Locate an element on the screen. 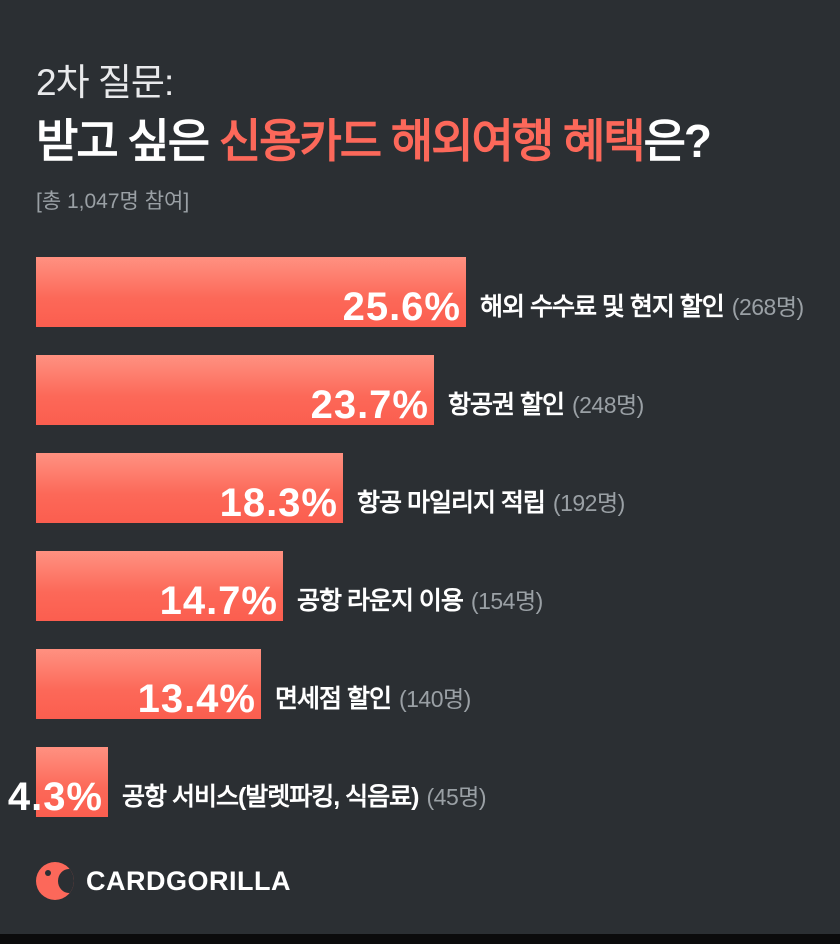  bar-count-label: (140명) is located at coordinates (434, 699).